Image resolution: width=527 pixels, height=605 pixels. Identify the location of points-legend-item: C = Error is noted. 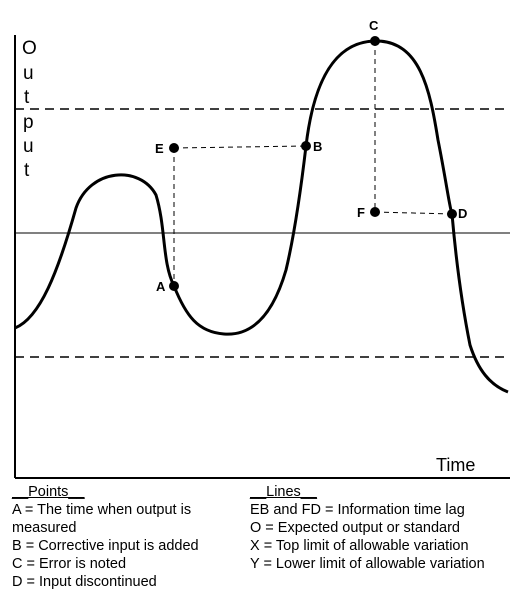
(69, 564).